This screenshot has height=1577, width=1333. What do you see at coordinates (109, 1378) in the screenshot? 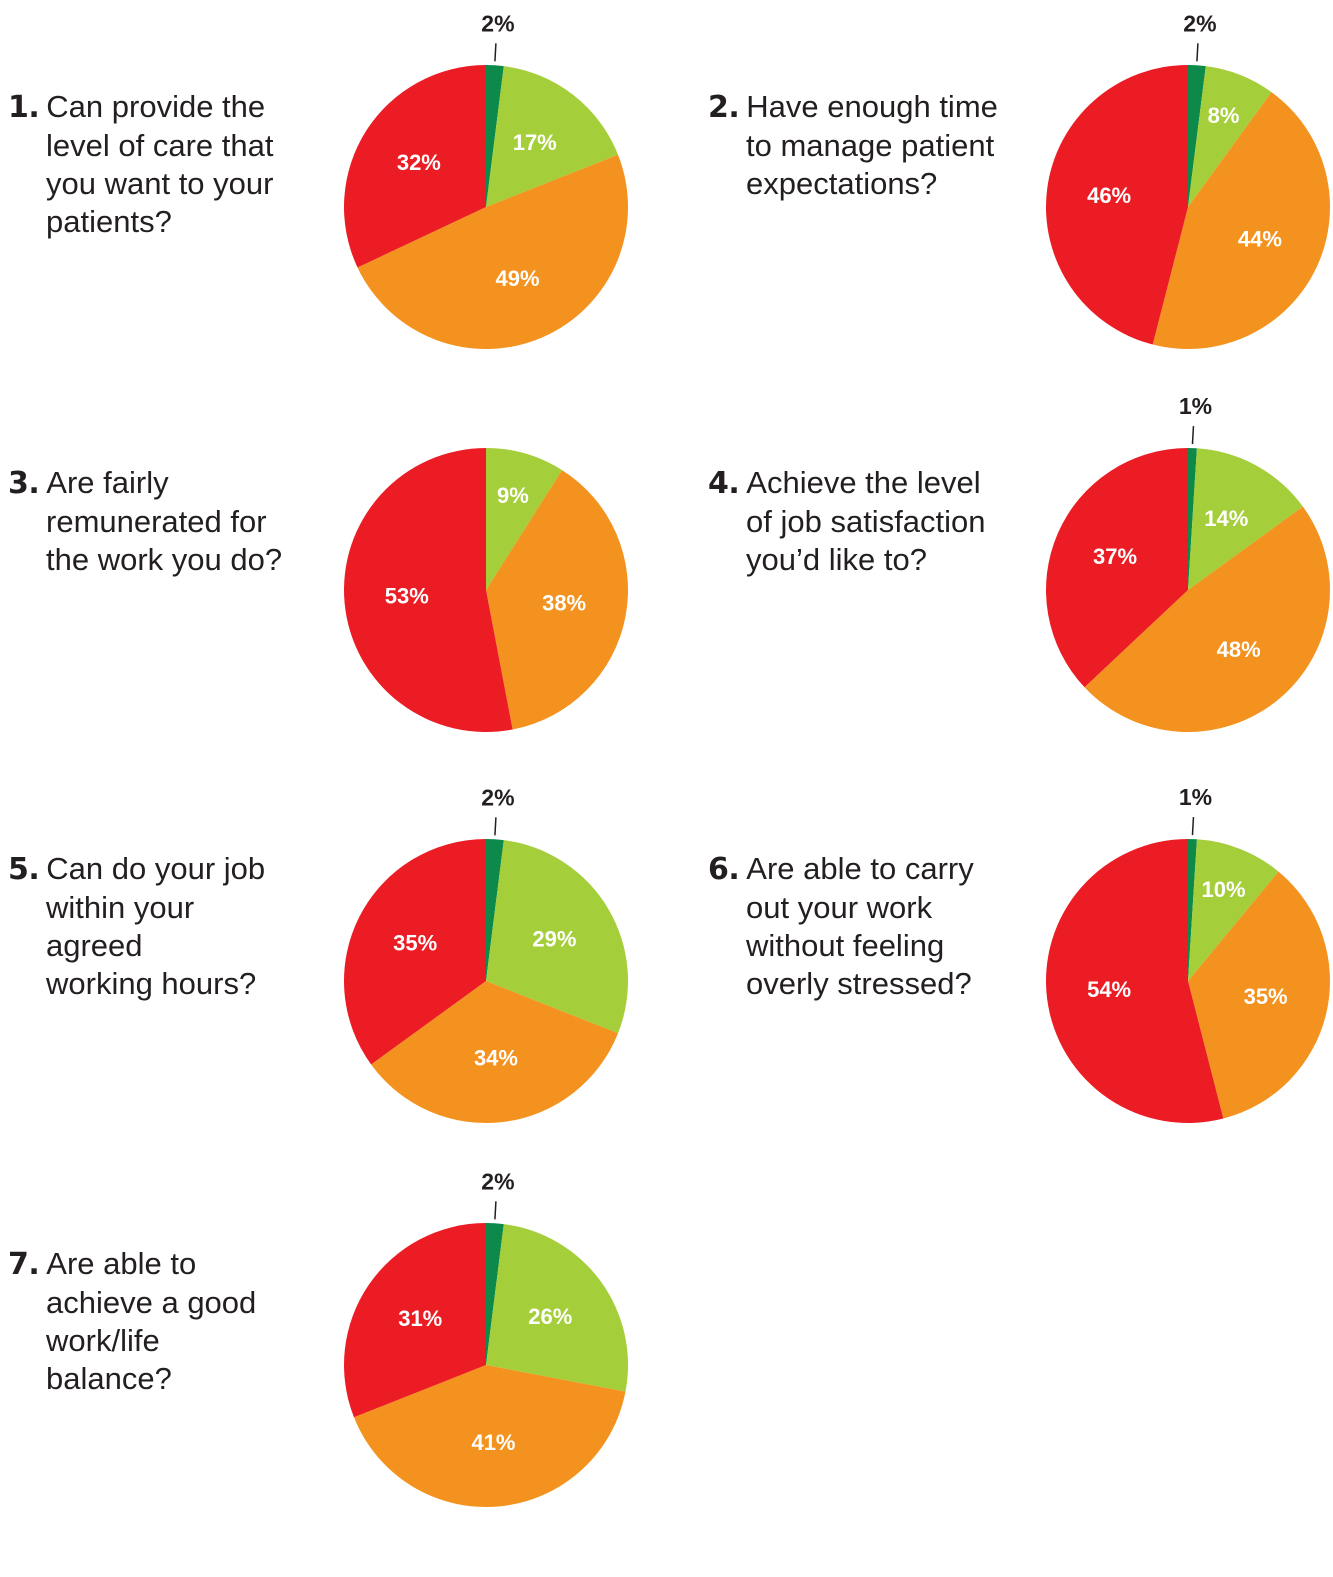
I see `question-text-line: balance?` at bounding box center [109, 1378].